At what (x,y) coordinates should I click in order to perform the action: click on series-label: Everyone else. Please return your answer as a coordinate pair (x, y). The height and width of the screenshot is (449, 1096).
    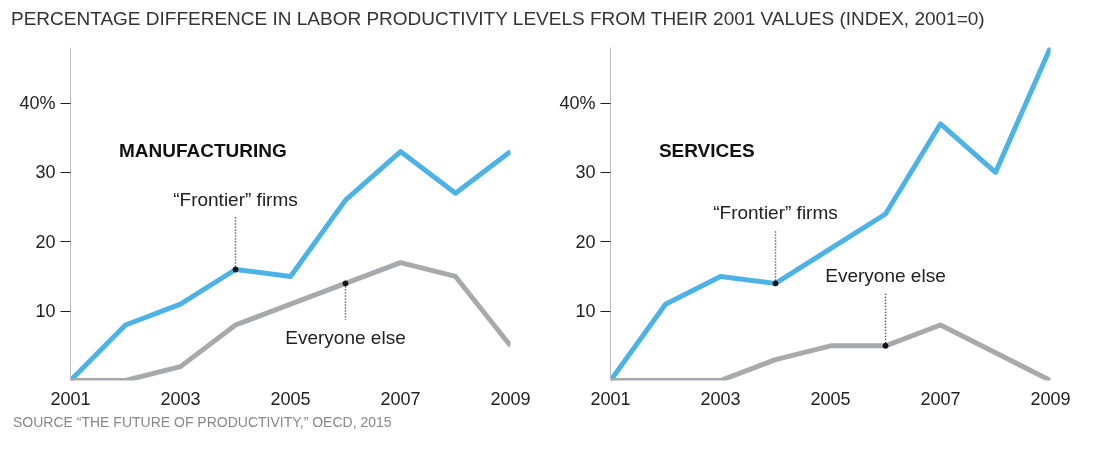
    Looking at the image, I should click on (345, 337).